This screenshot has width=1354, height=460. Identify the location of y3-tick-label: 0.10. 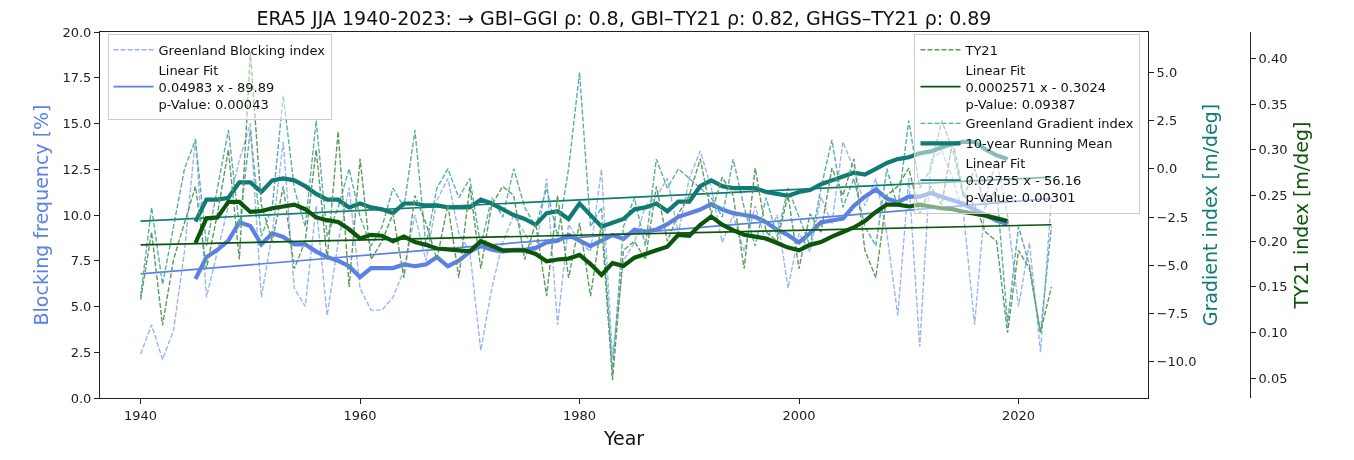
(1273, 333).